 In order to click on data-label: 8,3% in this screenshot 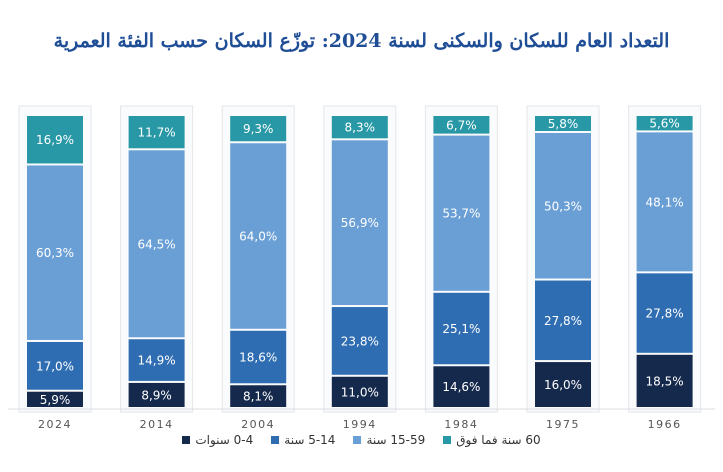, I will do `click(360, 128)`.